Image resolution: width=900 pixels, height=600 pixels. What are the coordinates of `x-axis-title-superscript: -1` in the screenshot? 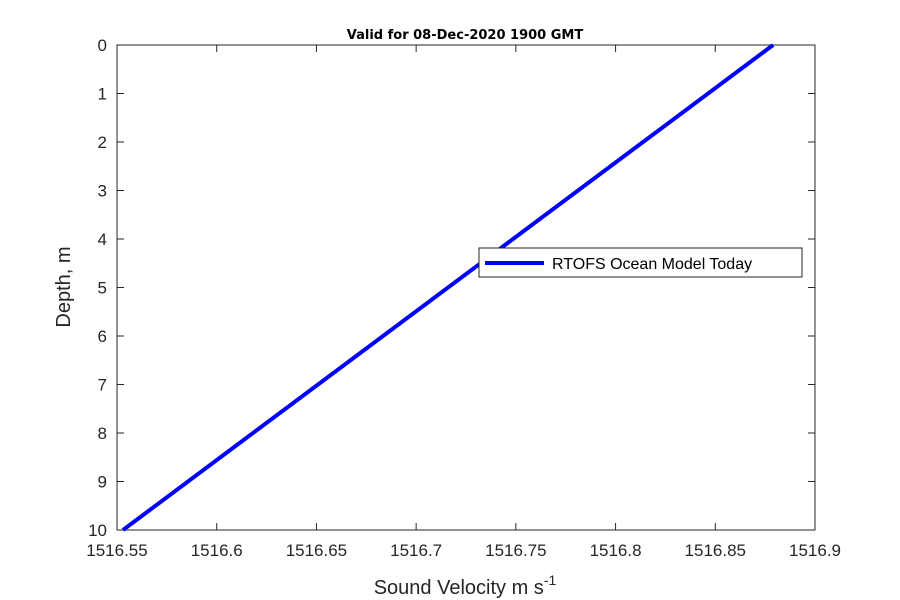 It's located at (550, 580).